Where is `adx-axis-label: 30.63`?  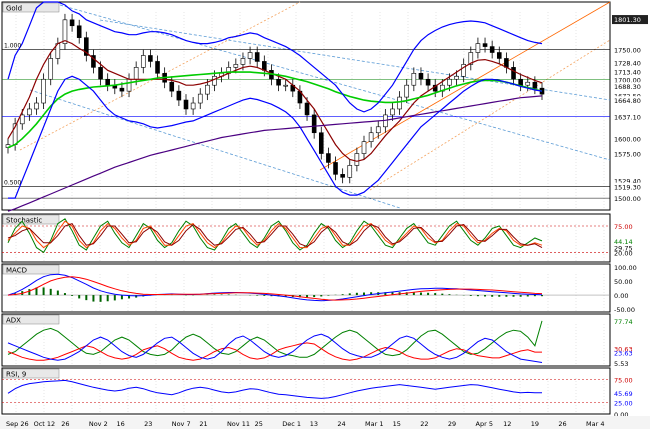
adx-axis-label: 30.63 is located at coordinates (623, 349).